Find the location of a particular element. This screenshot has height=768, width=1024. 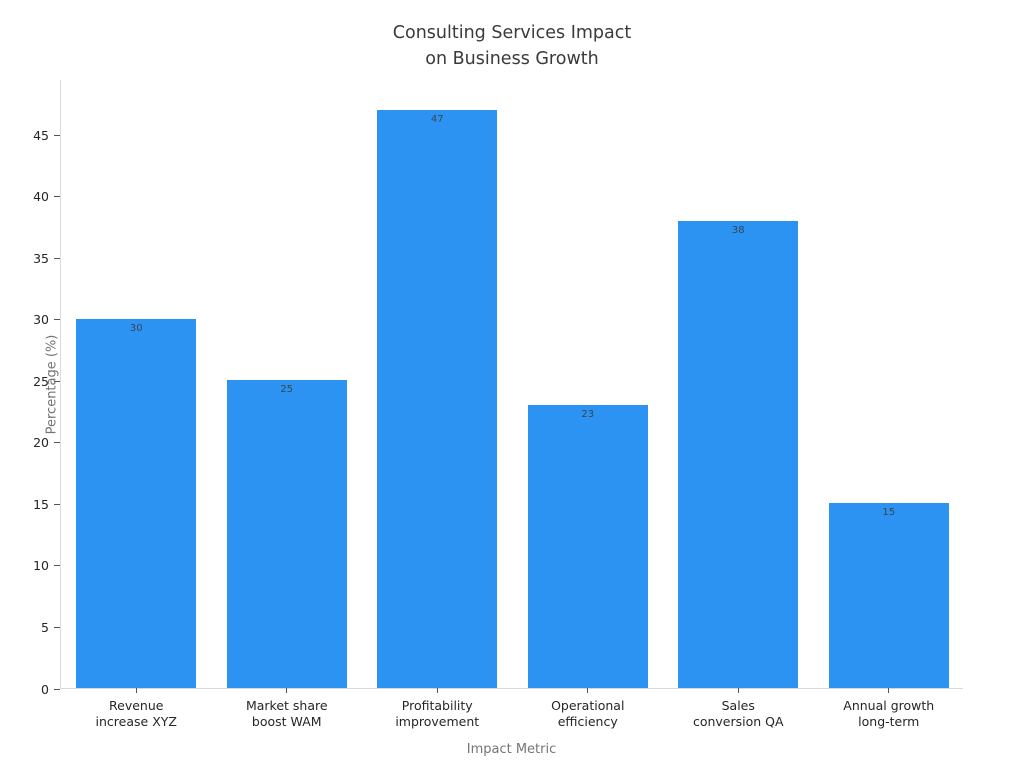

bar: 47 is located at coordinates (437, 398).